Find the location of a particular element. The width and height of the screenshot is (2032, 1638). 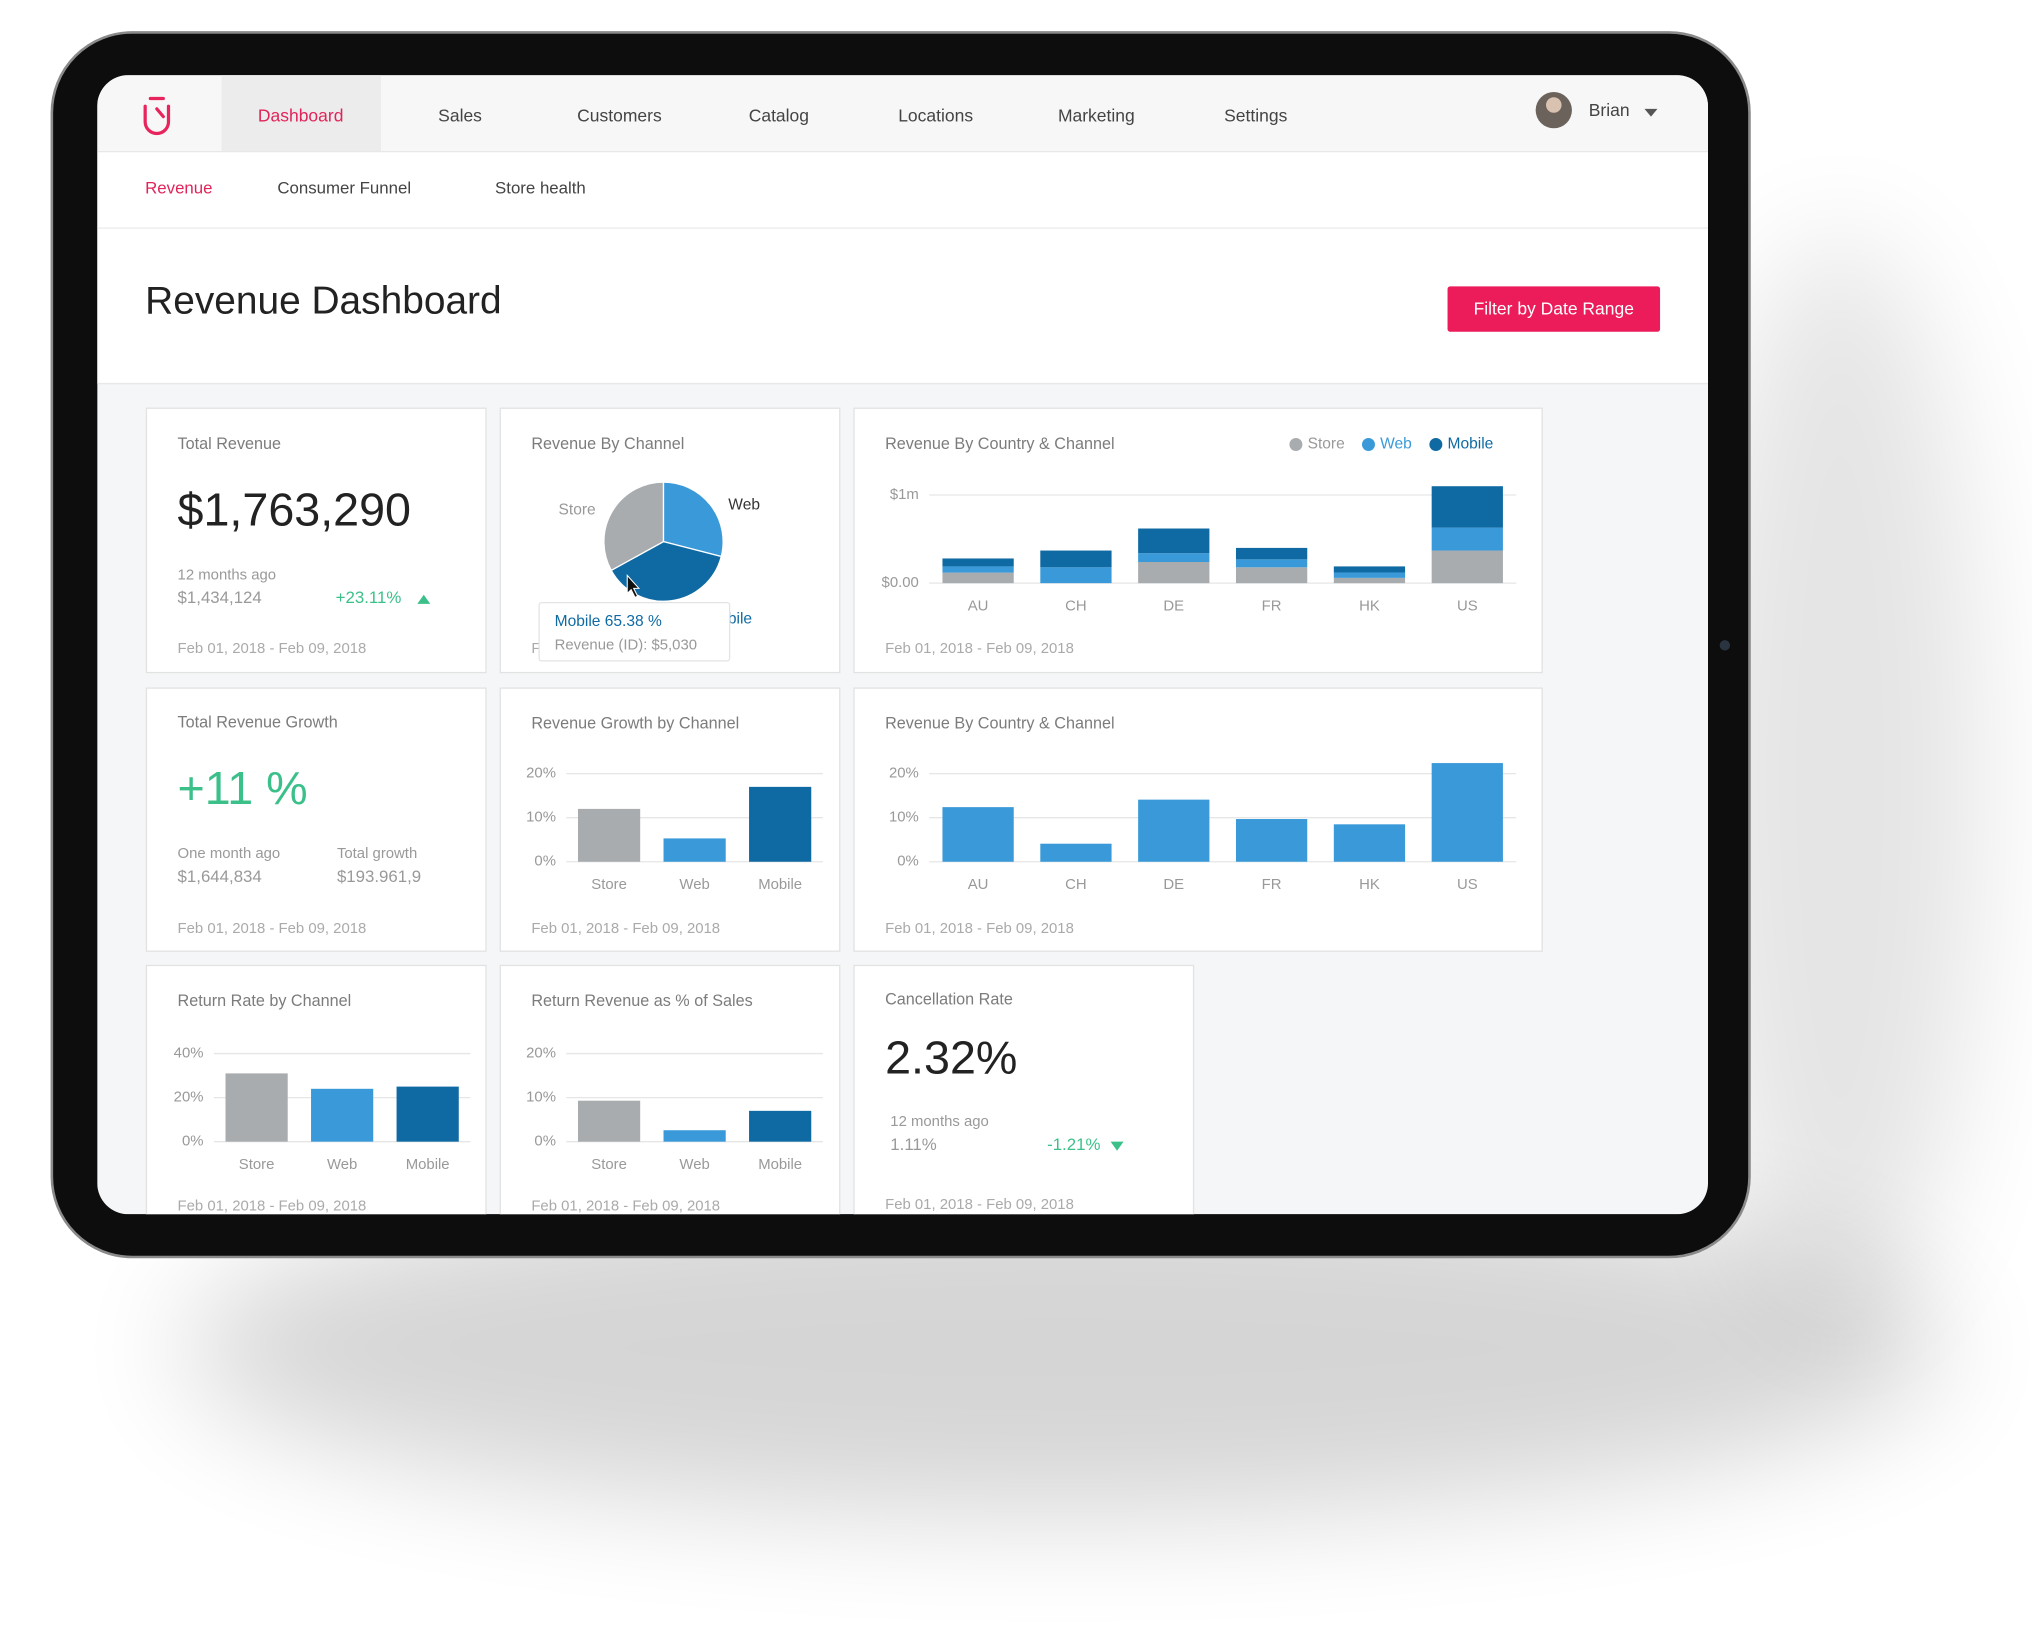

stat-label: One month ago is located at coordinates (229, 854).